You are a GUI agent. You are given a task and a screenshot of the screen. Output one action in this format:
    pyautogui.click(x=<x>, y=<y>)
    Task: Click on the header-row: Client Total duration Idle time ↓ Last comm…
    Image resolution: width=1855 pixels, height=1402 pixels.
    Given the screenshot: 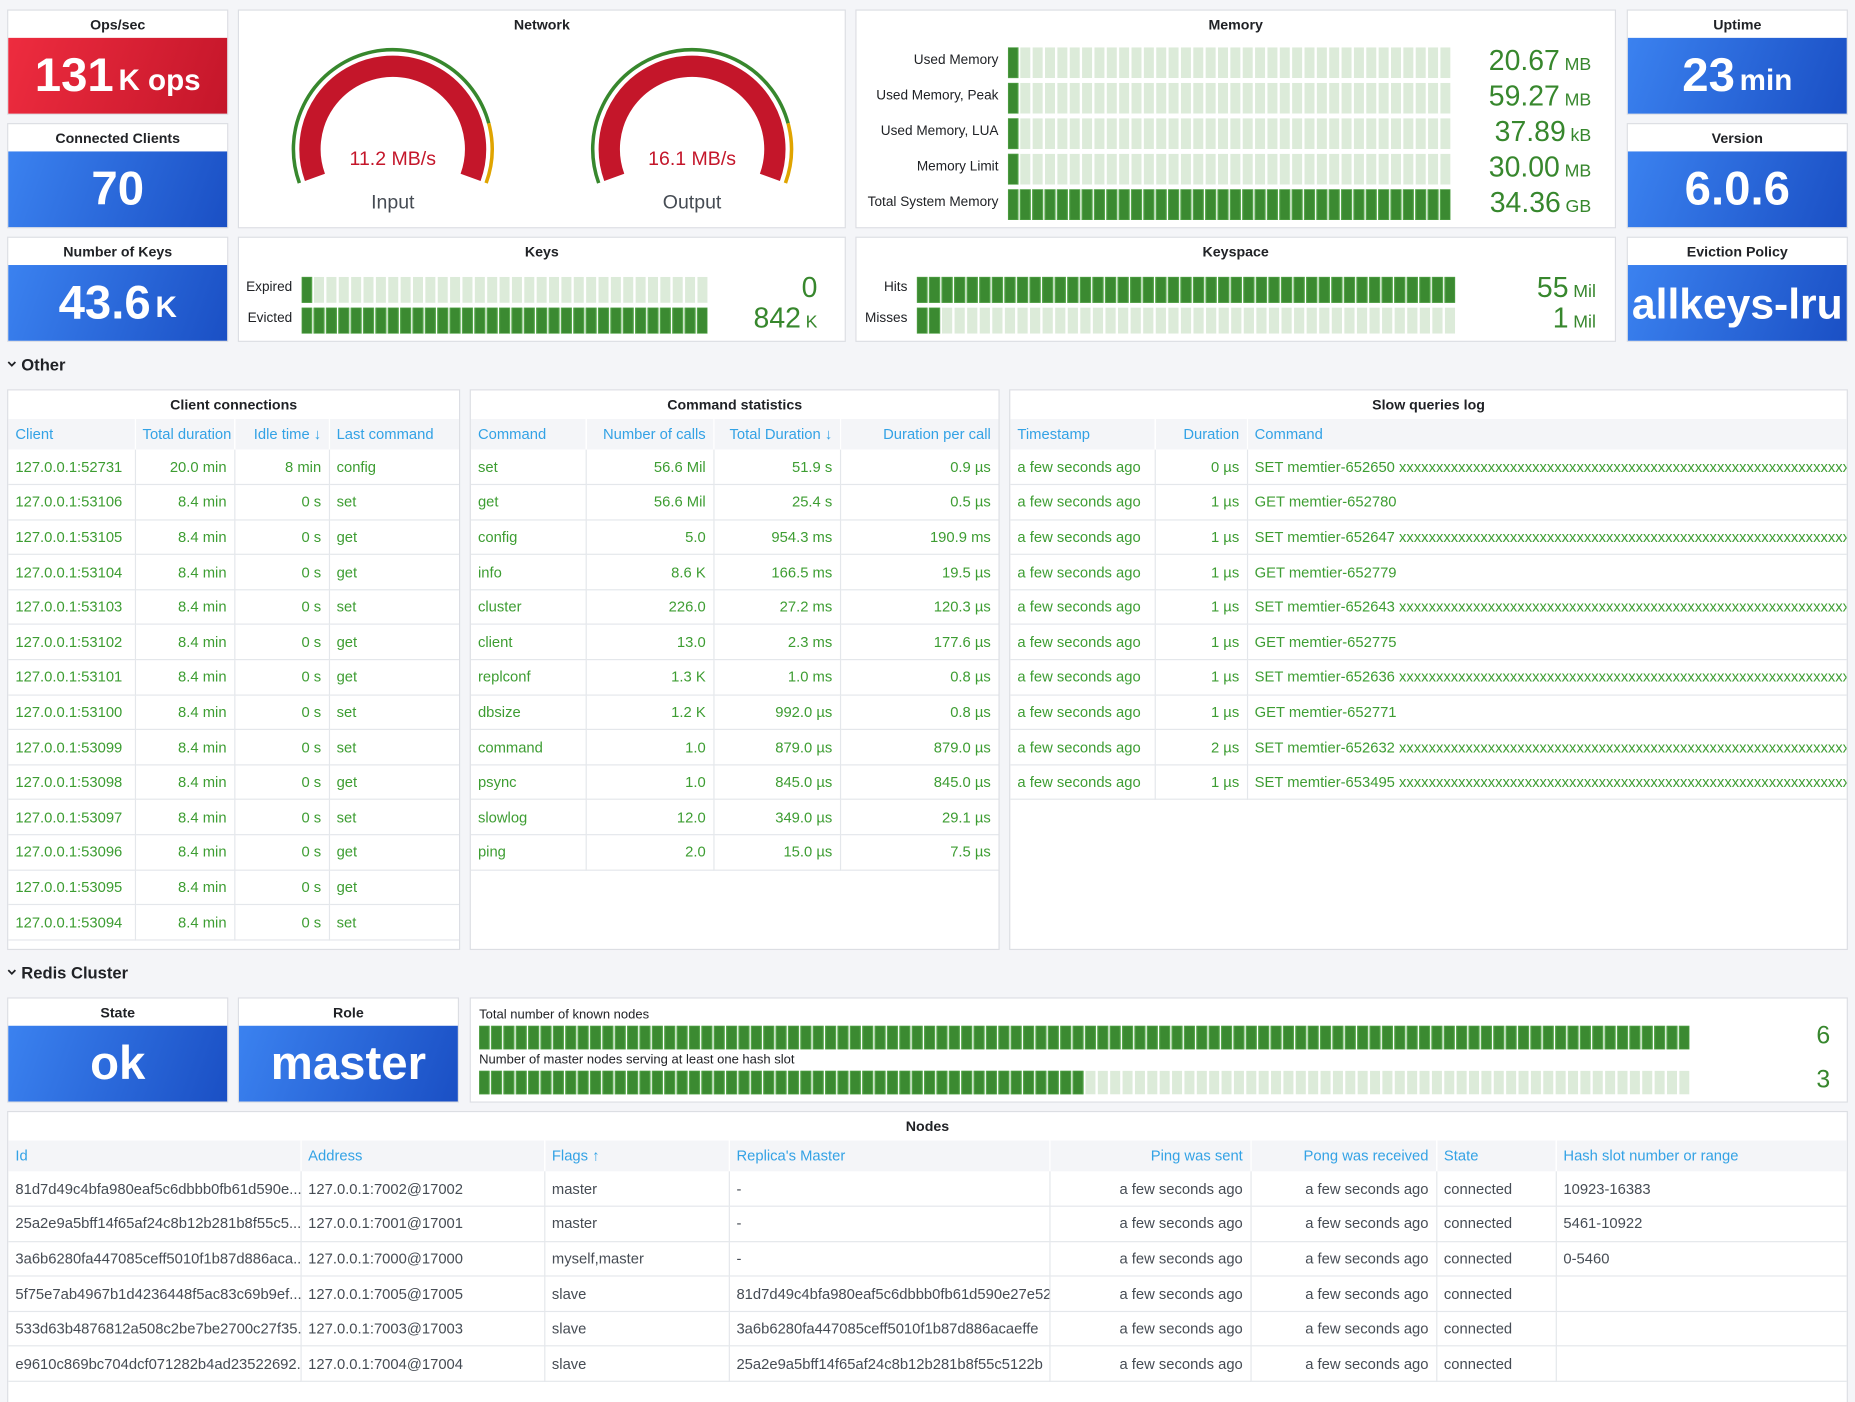 What is the action you would take?
    pyautogui.click(x=234, y=434)
    